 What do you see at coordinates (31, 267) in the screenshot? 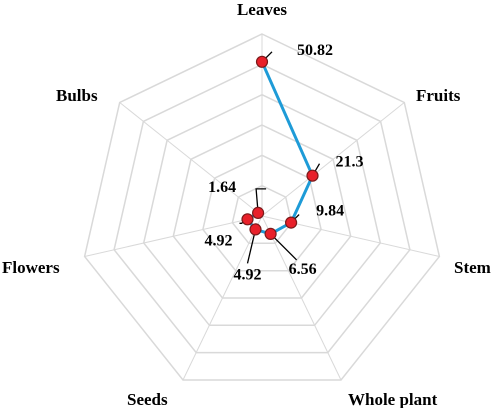
I see `axis-label-flowers: Flowers` at bounding box center [31, 267].